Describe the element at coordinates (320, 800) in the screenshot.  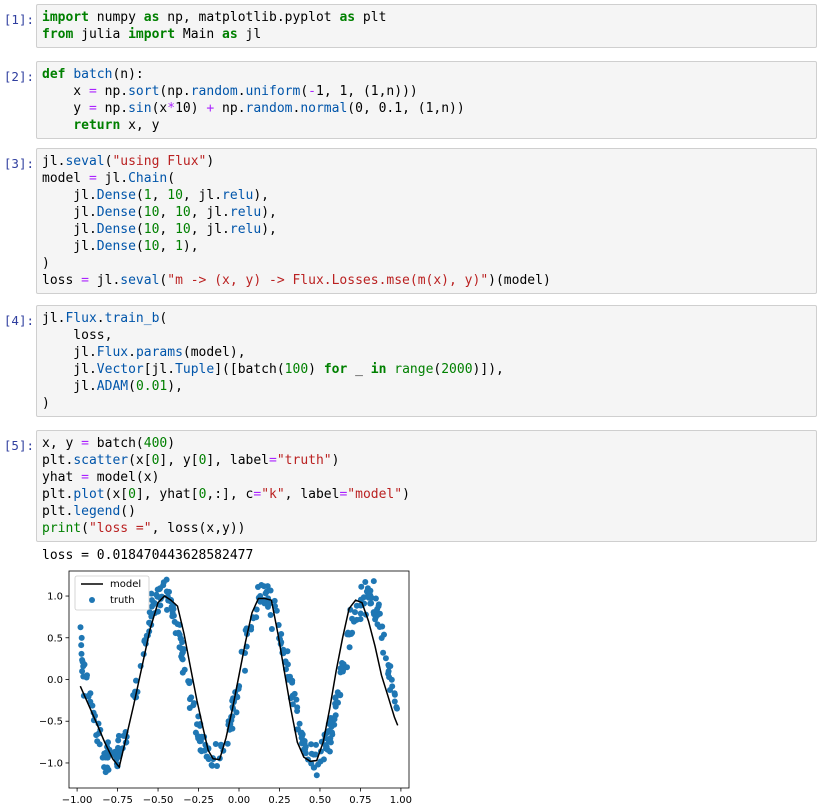
I see `x-tick-label: 0.50` at that location.